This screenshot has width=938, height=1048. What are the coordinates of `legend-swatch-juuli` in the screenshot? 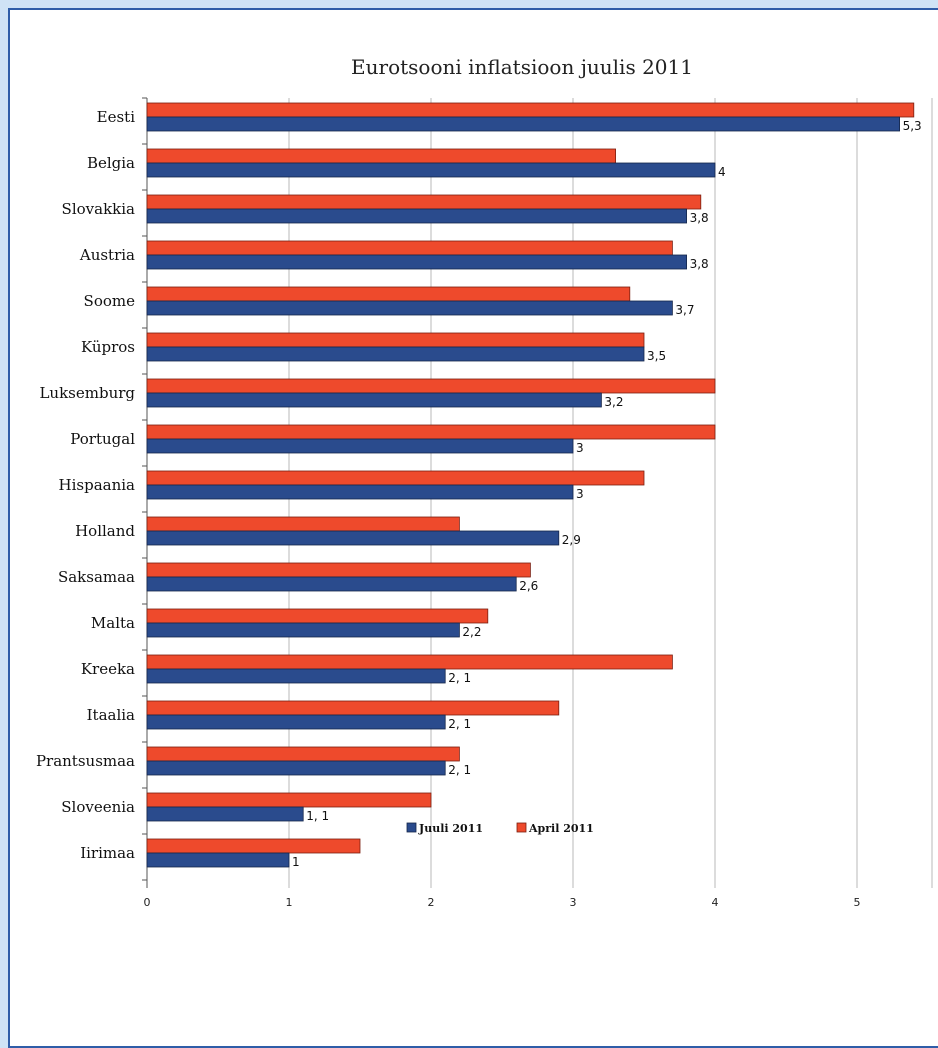 It's located at (411, 827).